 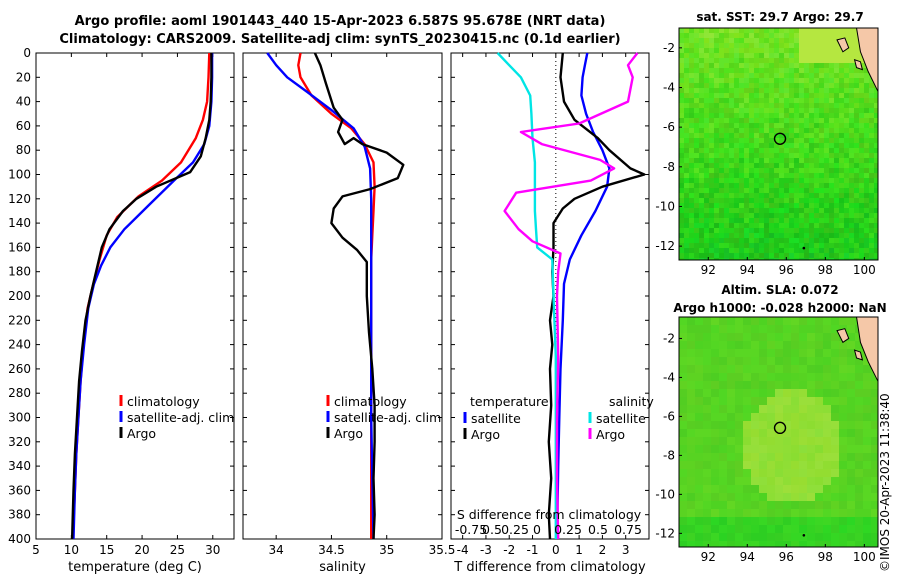 What do you see at coordinates (669, 416) in the screenshot?
I see `y-tick-label: -6` at bounding box center [669, 416].